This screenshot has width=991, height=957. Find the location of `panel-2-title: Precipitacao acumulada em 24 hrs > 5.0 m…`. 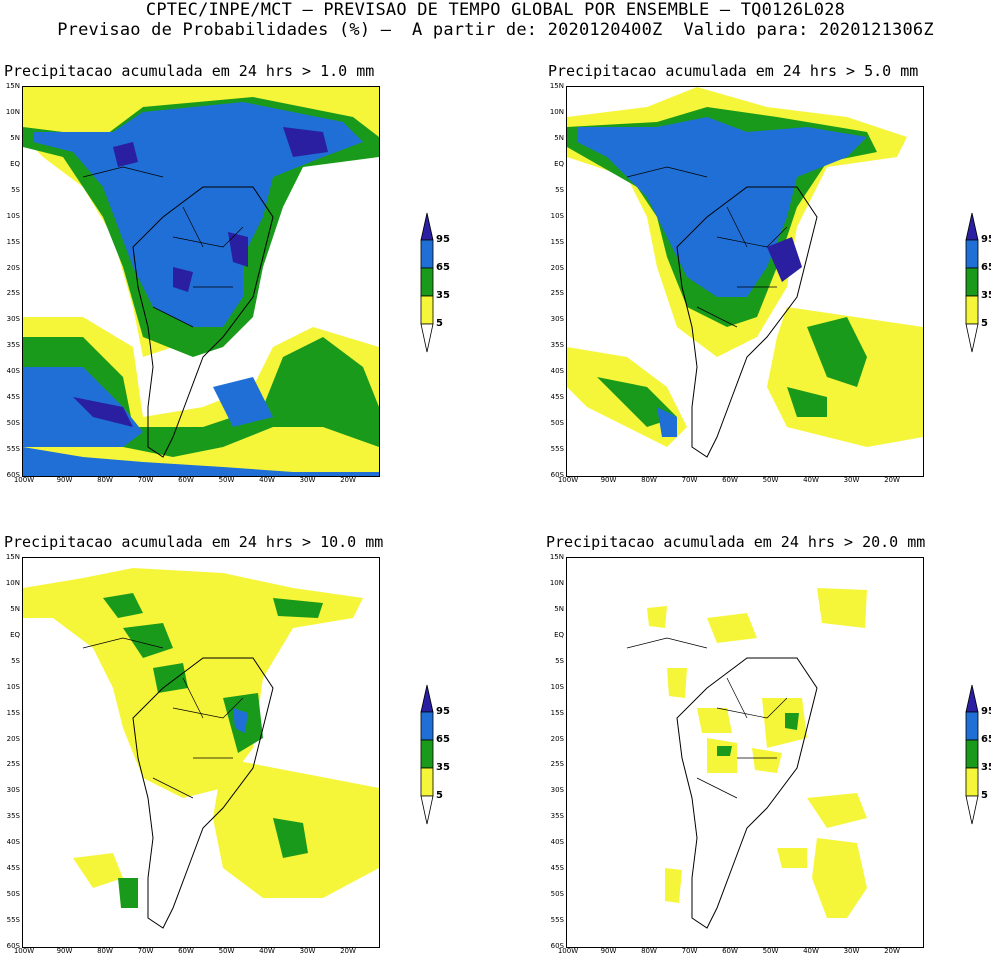

panel-2-title: Precipitacao acumulada em 24 hrs > 5.0 m… is located at coordinates (733, 71).